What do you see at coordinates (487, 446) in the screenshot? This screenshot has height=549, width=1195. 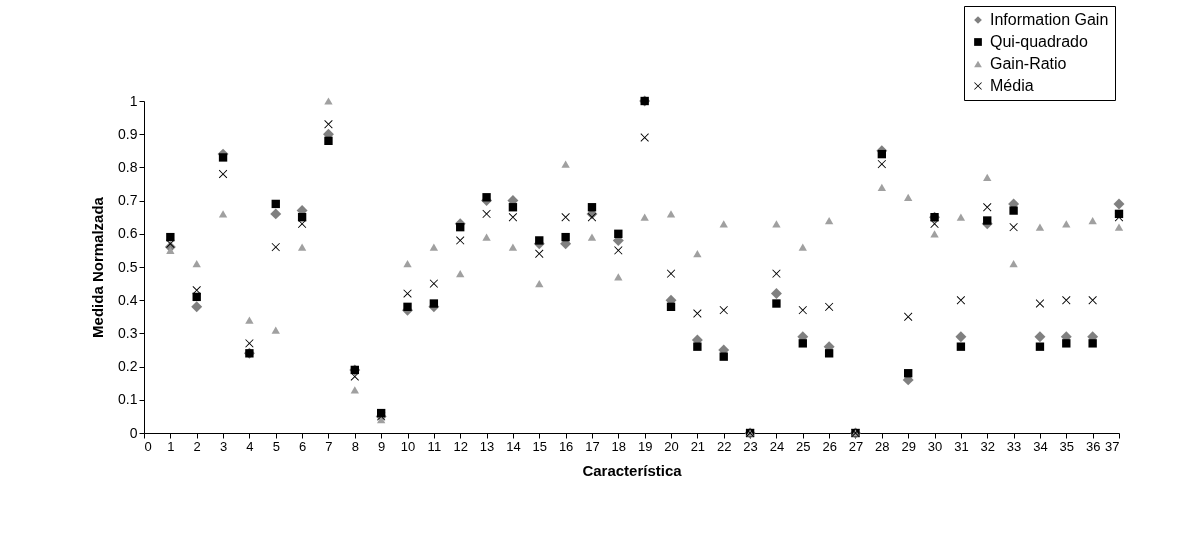 I see `x-tick-label: 13` at bounding box center [487, 446].